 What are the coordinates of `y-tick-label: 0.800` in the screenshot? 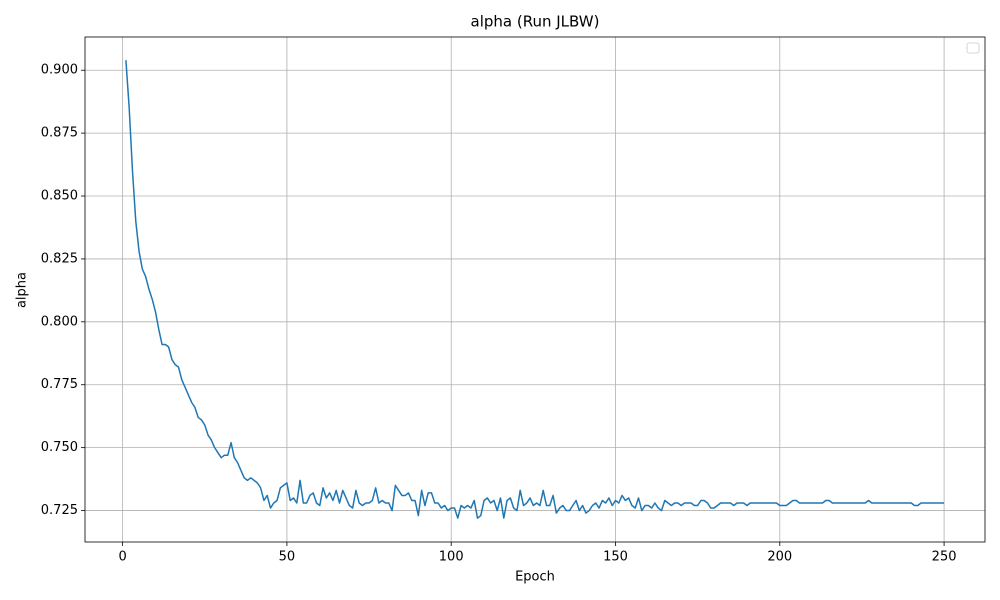 It's located at (59, 321).